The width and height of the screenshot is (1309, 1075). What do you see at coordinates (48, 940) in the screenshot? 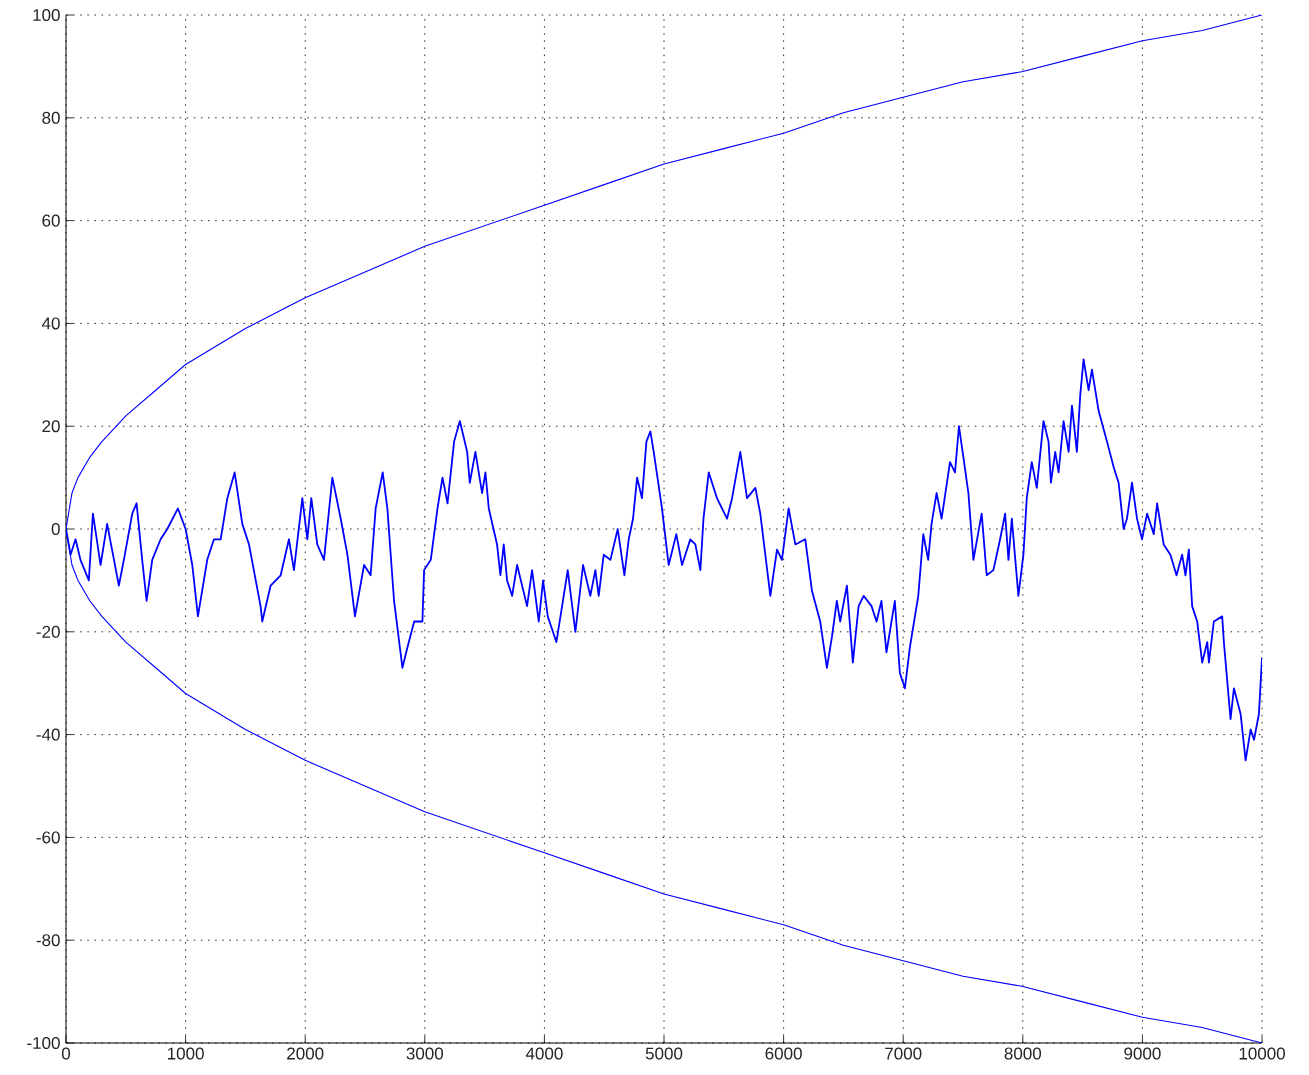
I see `y-tick-label: -80` at bounding box center [48, 940].